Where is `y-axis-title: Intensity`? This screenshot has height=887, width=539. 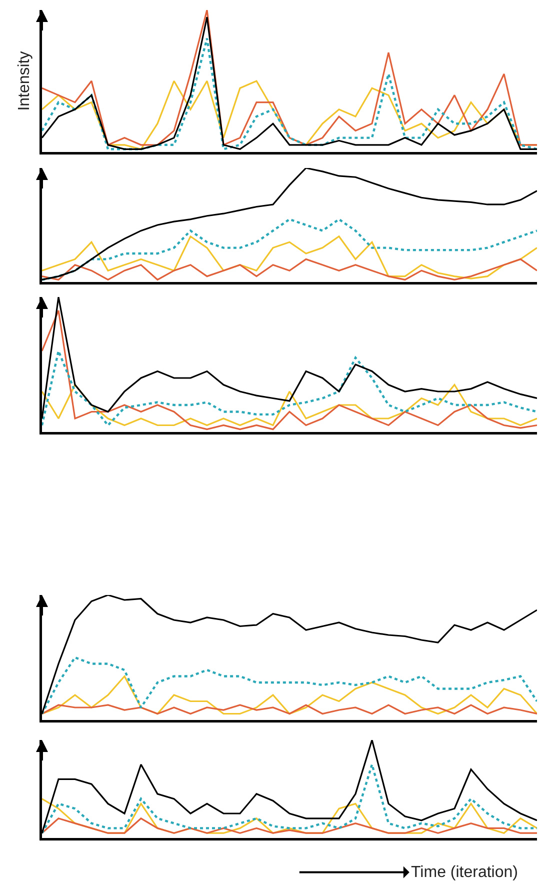
y-axis-title: Intensity is located at coordinates (25, 81).